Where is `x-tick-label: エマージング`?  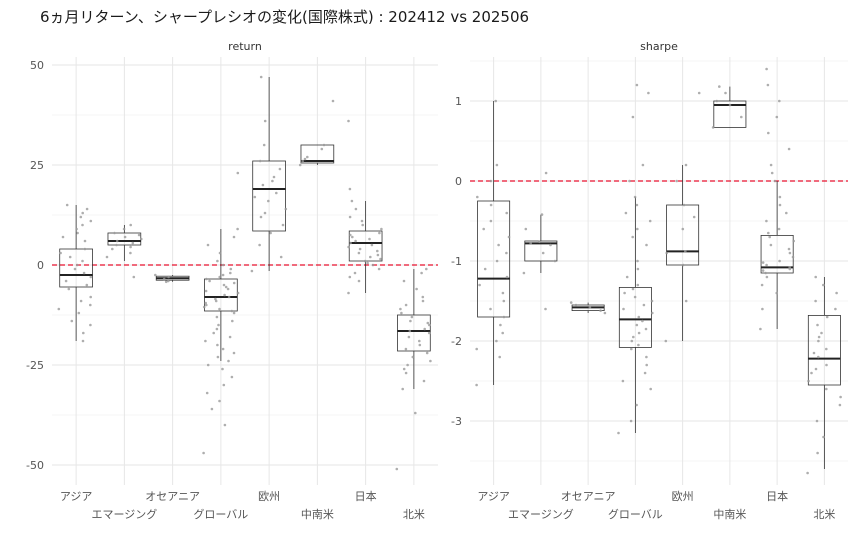
x-tick-label: エマージング is located at coordinates (124, 514).